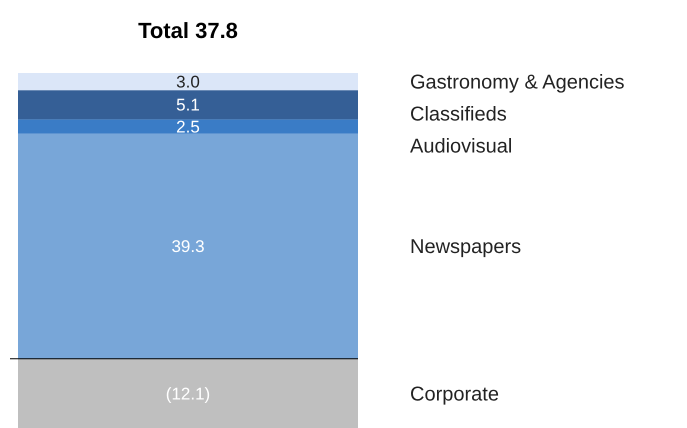  I want to click on text: Classifieds, so click(458, 115).